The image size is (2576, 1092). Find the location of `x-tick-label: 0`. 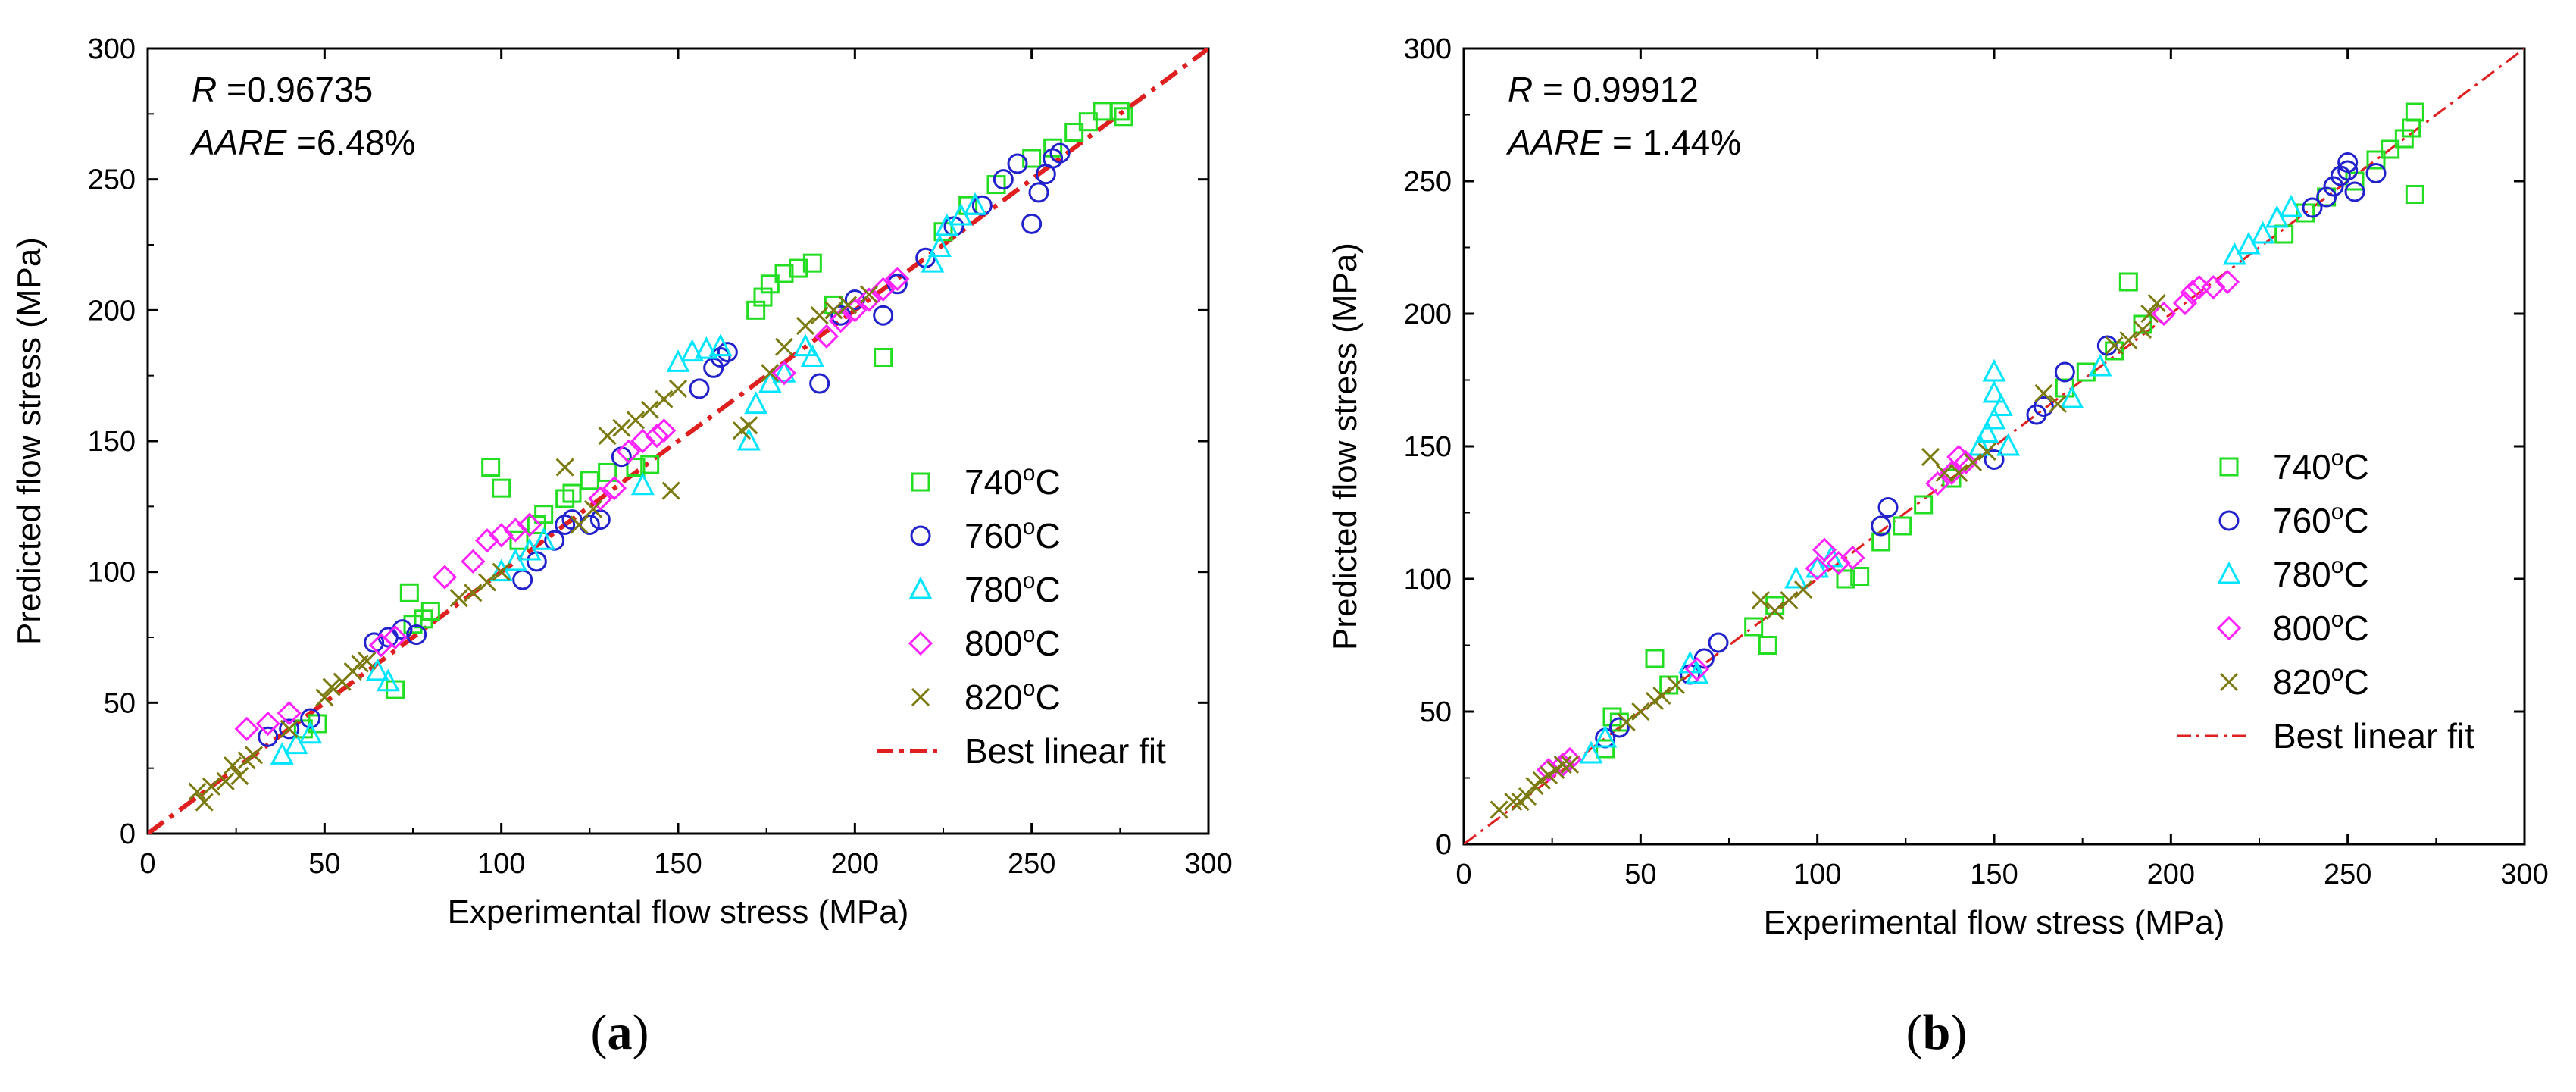

x-tick-label: 0 is located at coordinates (147, 864).